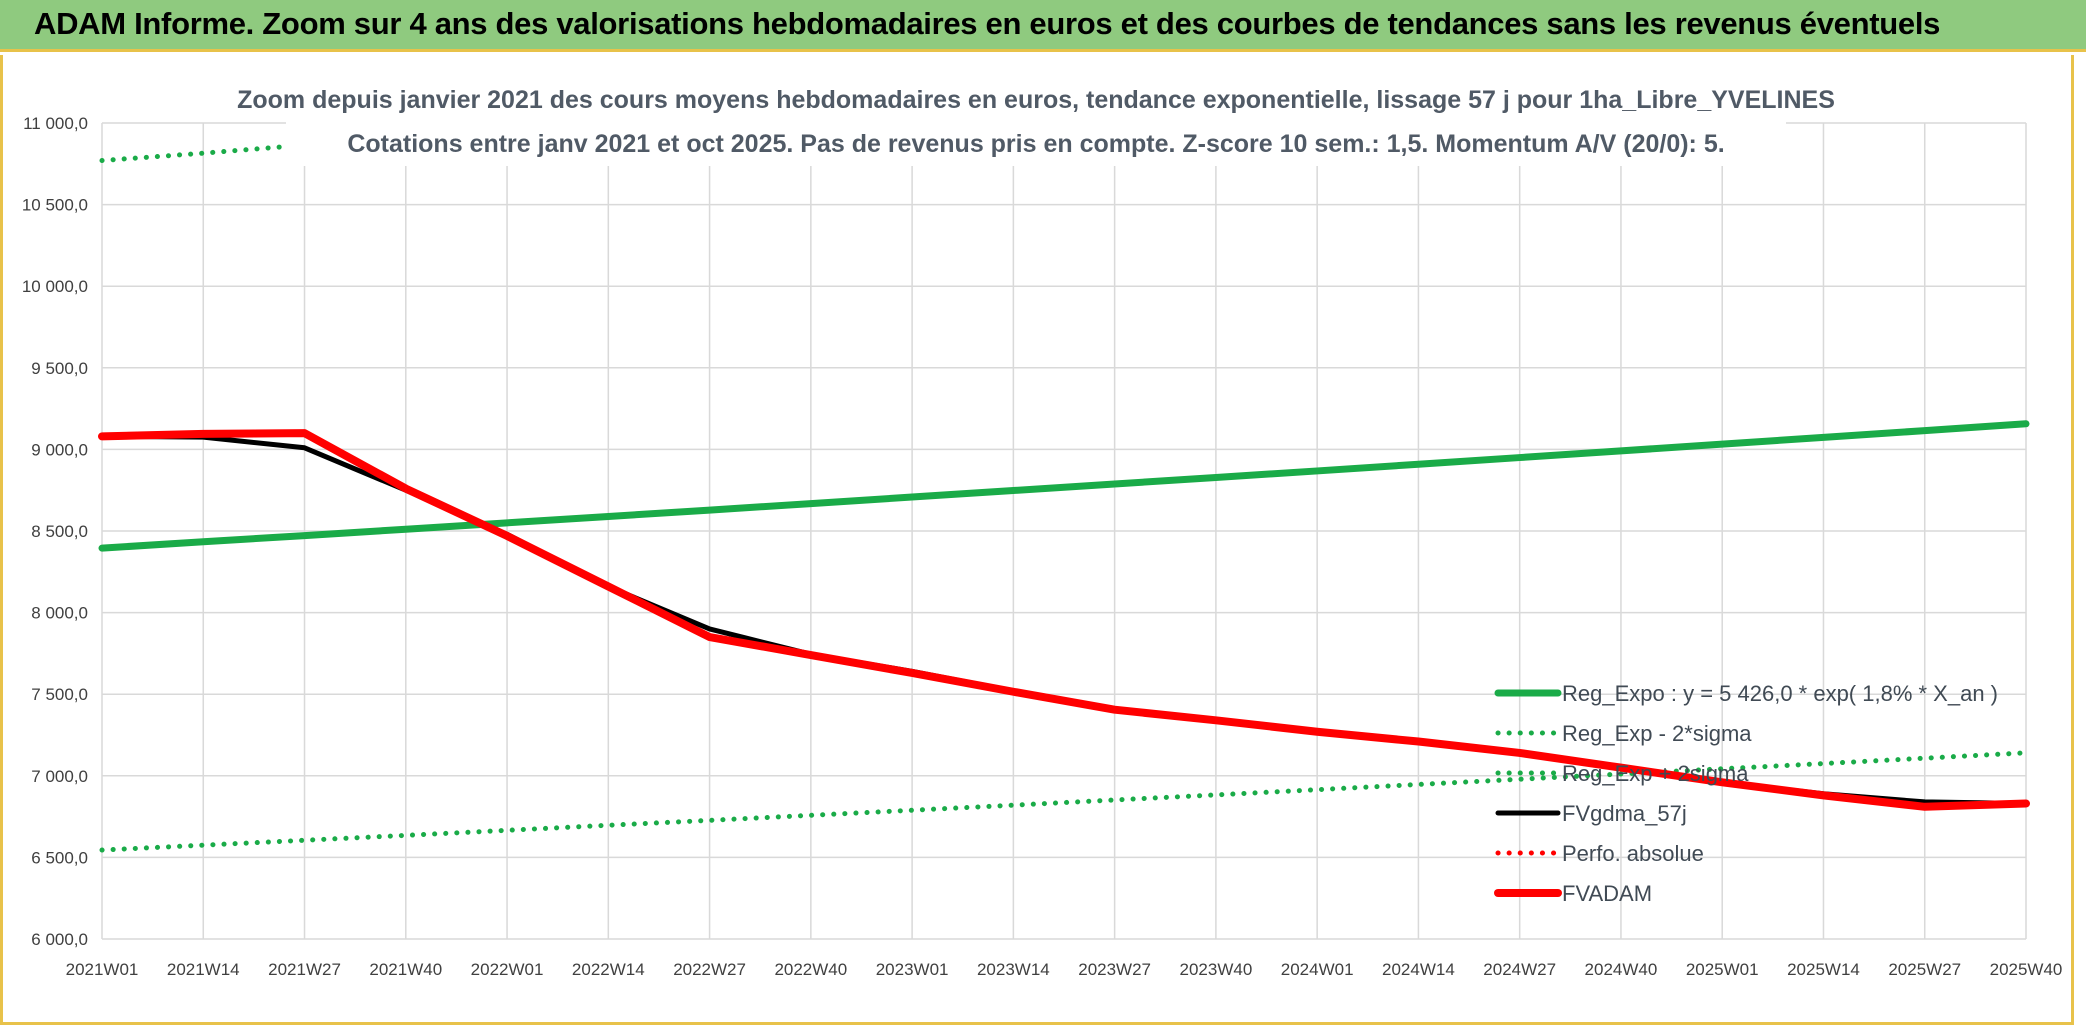 This screenshot has width=2086, height=1031. Describe the element at coordinates (1657, 733) in the screenshot. I see `legend-label-1: Reg_Exp - 2*sigma` at that location.